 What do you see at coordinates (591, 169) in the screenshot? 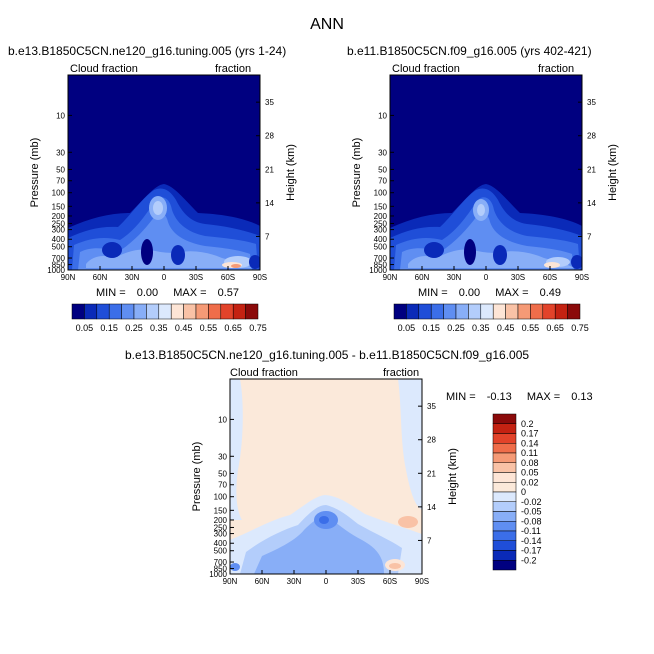
I see `right-height-tick-label: 21` at bounding box center [591, 169].